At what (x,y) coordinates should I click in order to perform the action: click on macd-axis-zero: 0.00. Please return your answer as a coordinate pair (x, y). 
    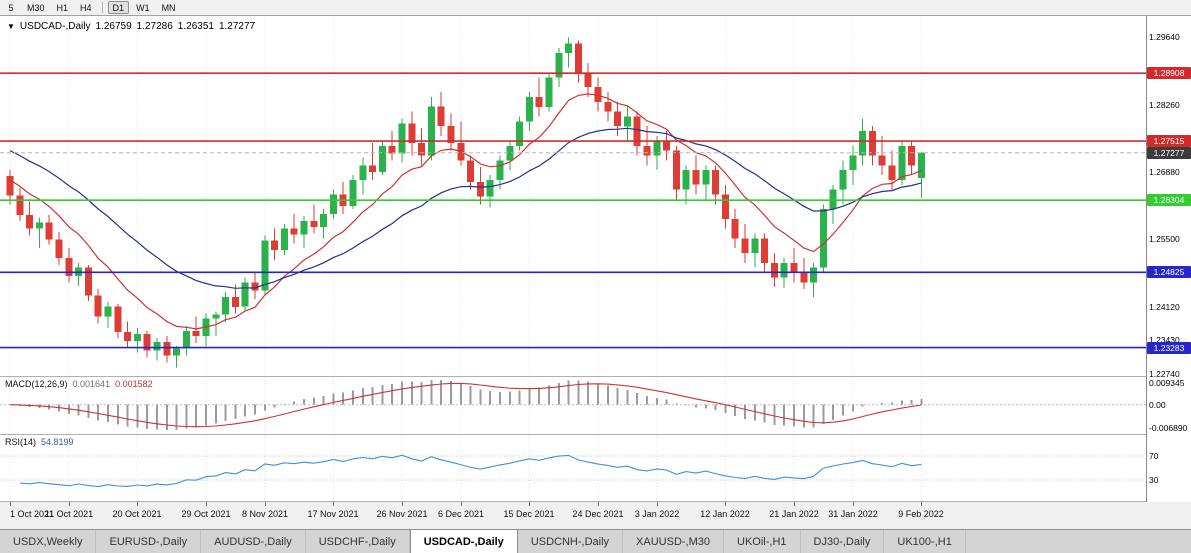
    Looking at the image, I should click on (1157, 404).